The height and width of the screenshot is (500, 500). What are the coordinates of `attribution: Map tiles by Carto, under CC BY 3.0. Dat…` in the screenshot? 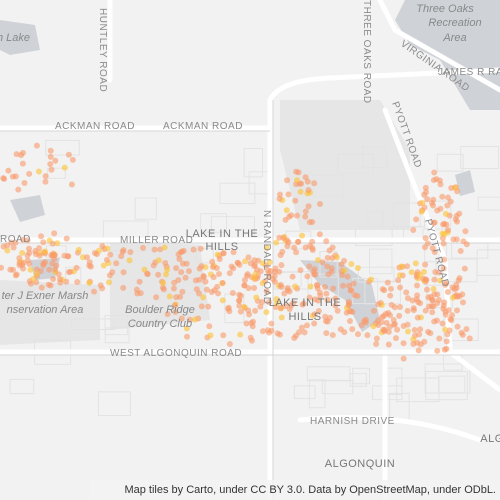 It's located at (310, 490).